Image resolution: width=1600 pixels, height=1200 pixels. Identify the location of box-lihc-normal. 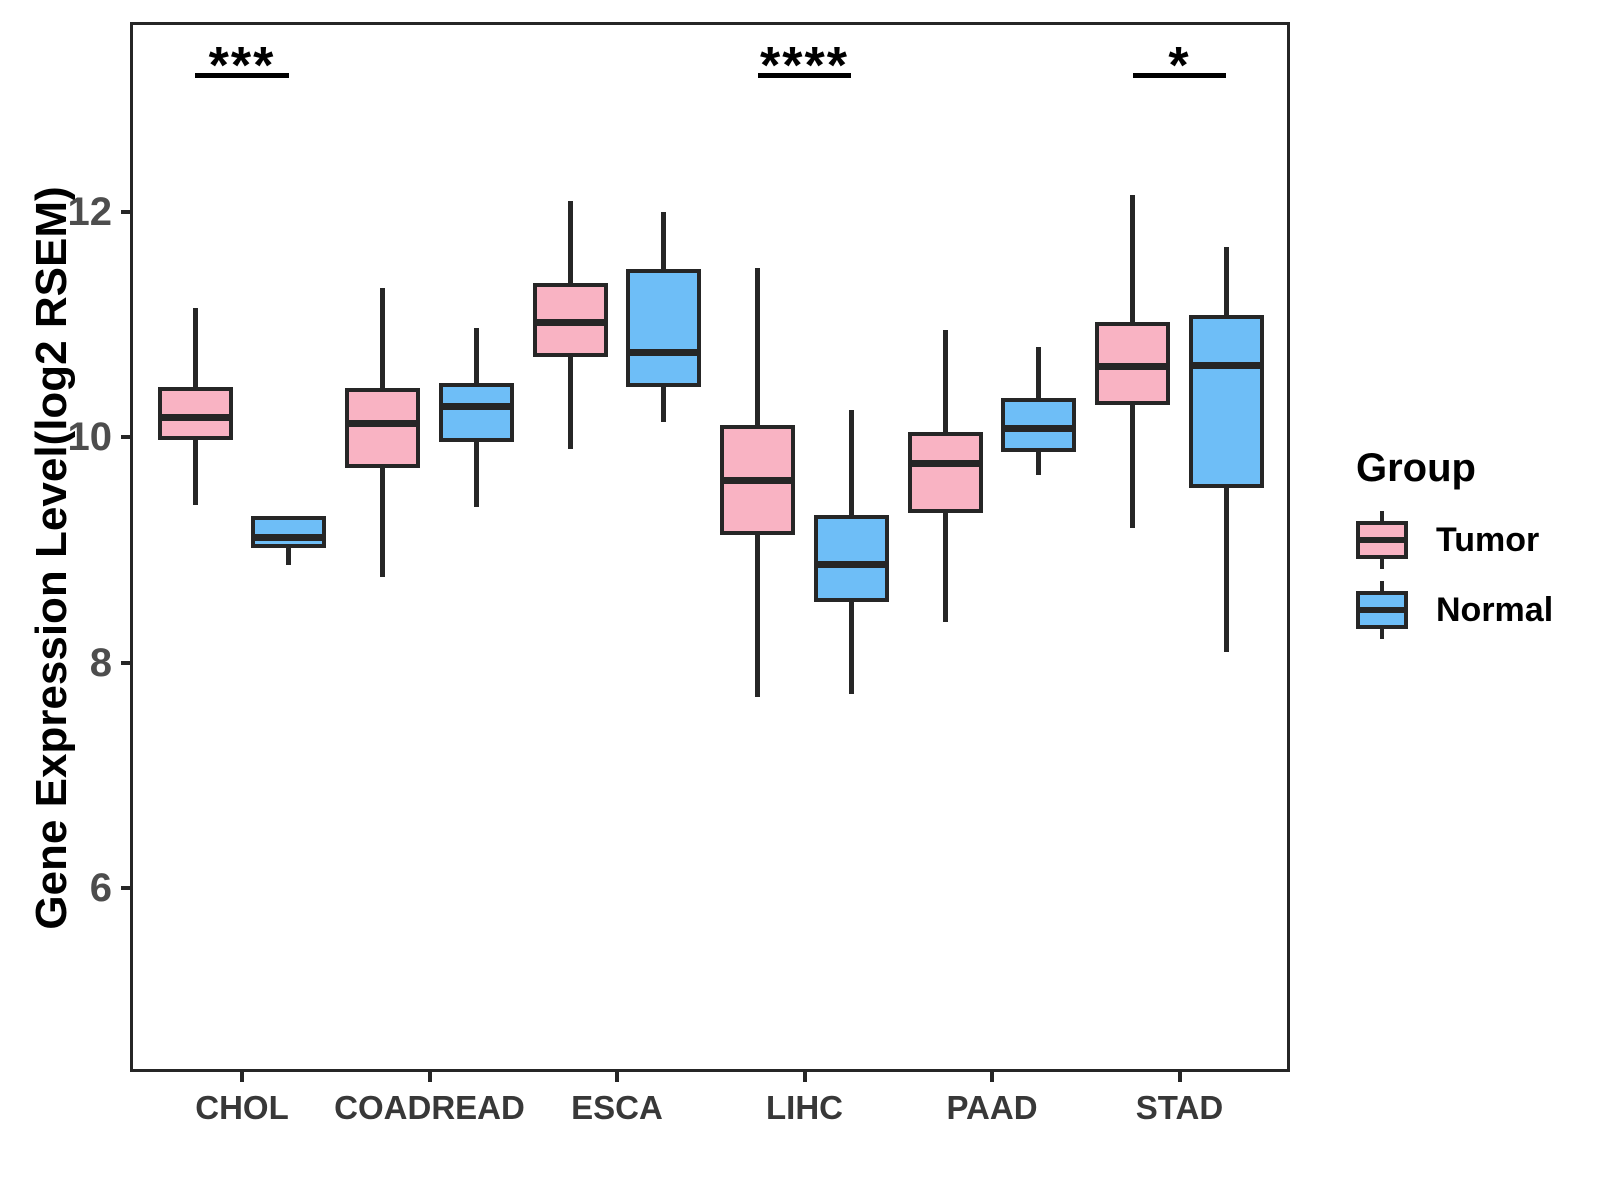
(851, 558).